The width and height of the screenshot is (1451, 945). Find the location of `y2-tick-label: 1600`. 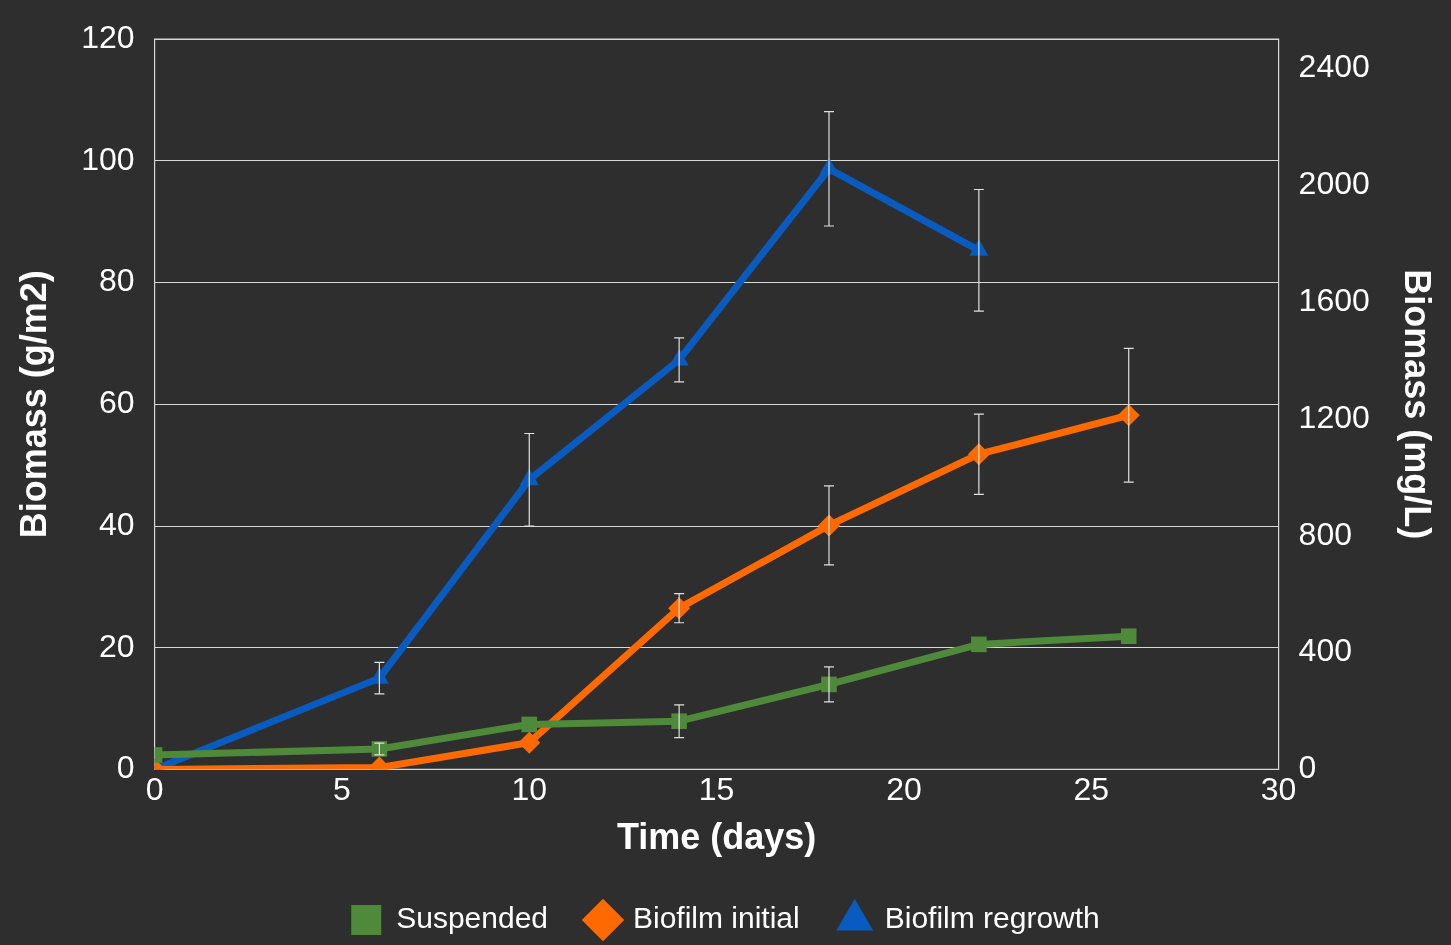

y2-tick-label: 1600 is located at coordinates (1334, 299).